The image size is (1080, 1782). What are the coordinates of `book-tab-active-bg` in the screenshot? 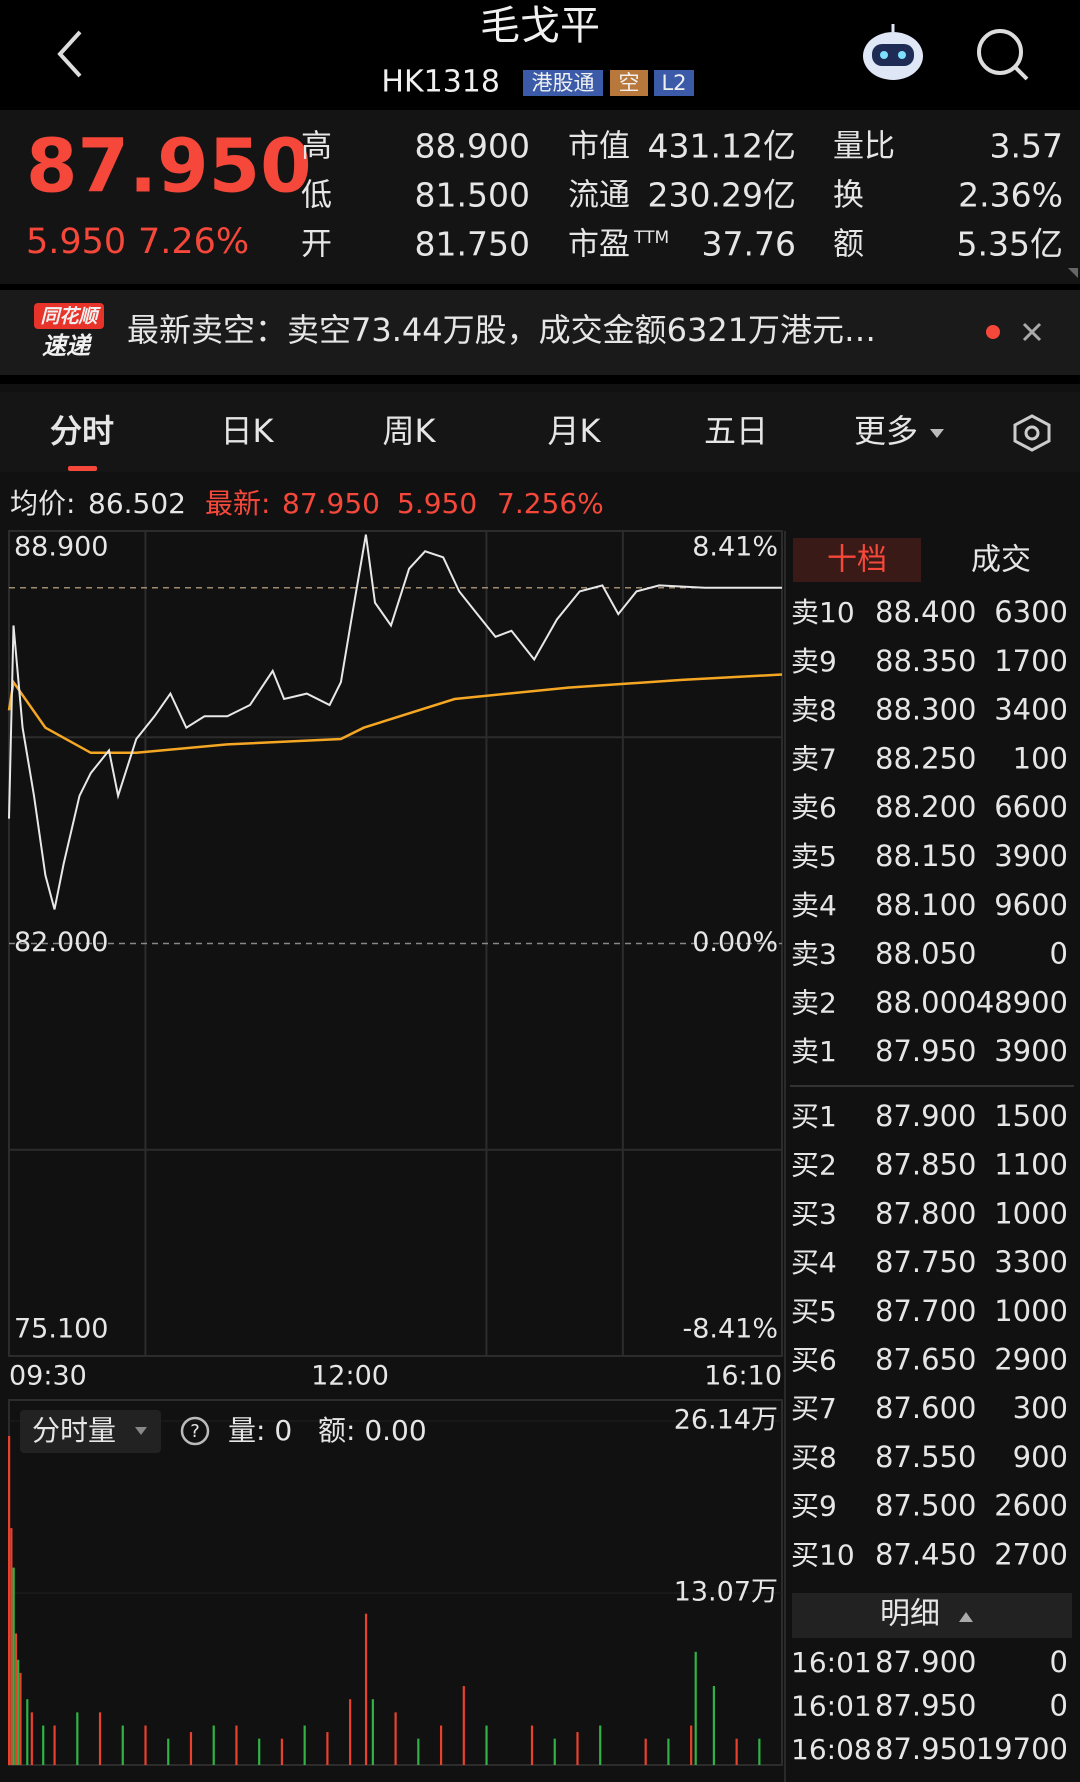 It's located at (857, 560).